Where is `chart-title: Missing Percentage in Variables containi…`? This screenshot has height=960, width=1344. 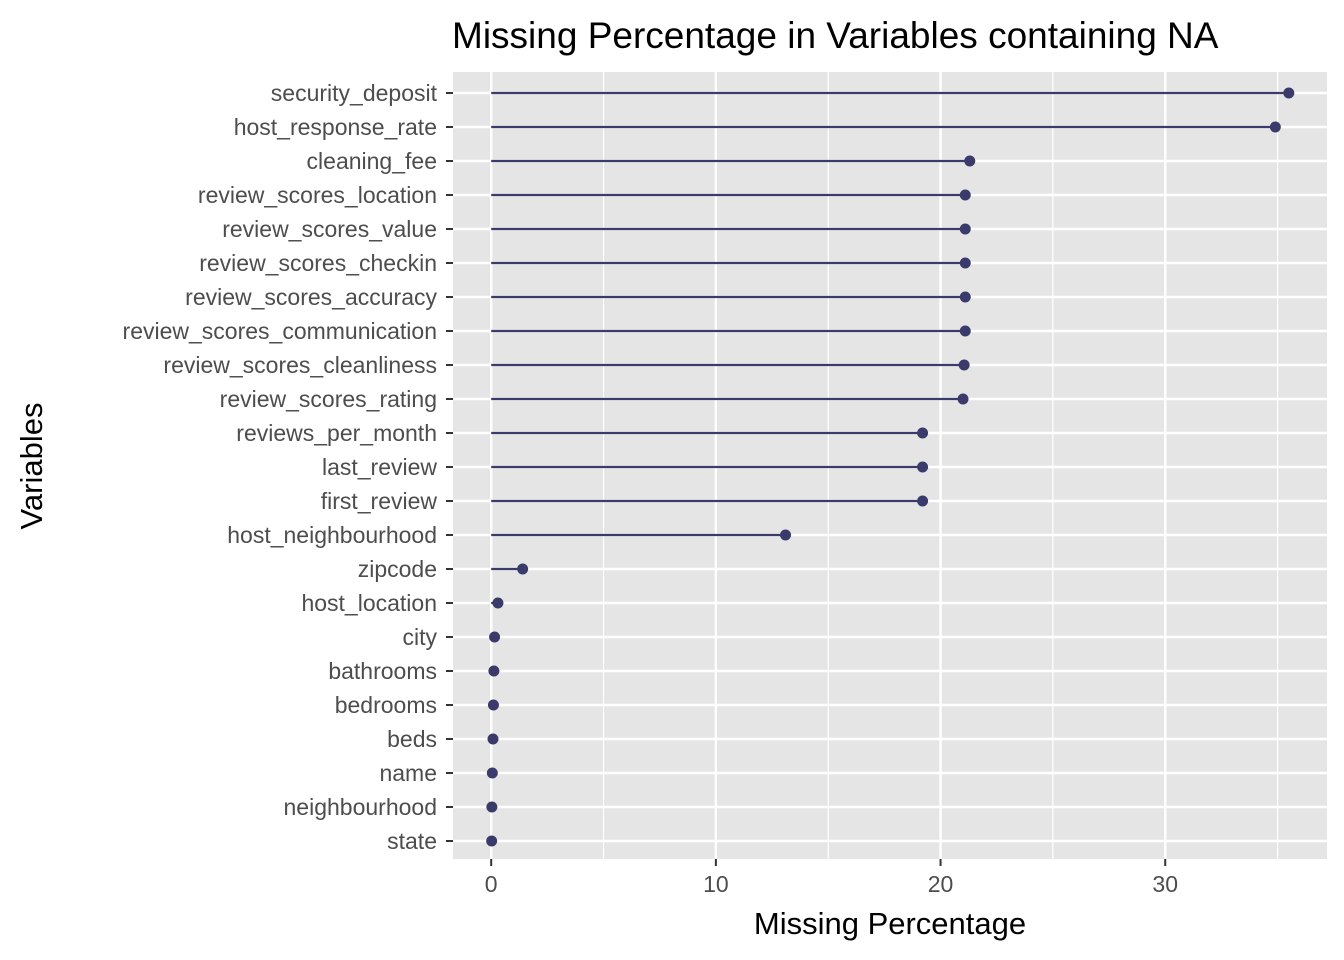
chart-title: Missing Percentage in Variables containi… is located at coordinates (835, 35).